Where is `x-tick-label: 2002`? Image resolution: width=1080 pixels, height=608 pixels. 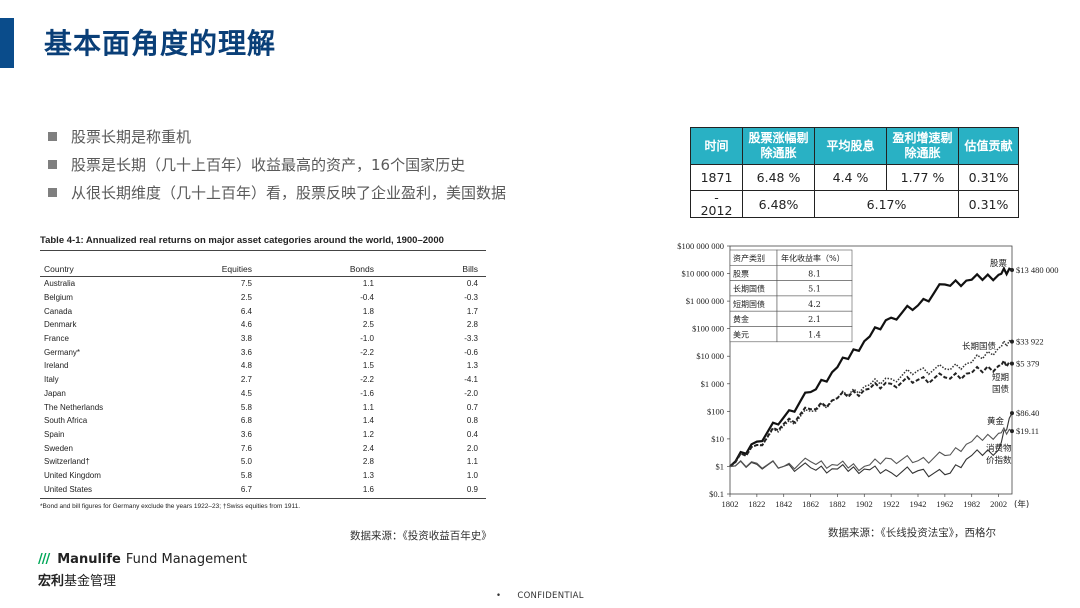
x-tick-label: 2002 is located at coordinates (998, 504).